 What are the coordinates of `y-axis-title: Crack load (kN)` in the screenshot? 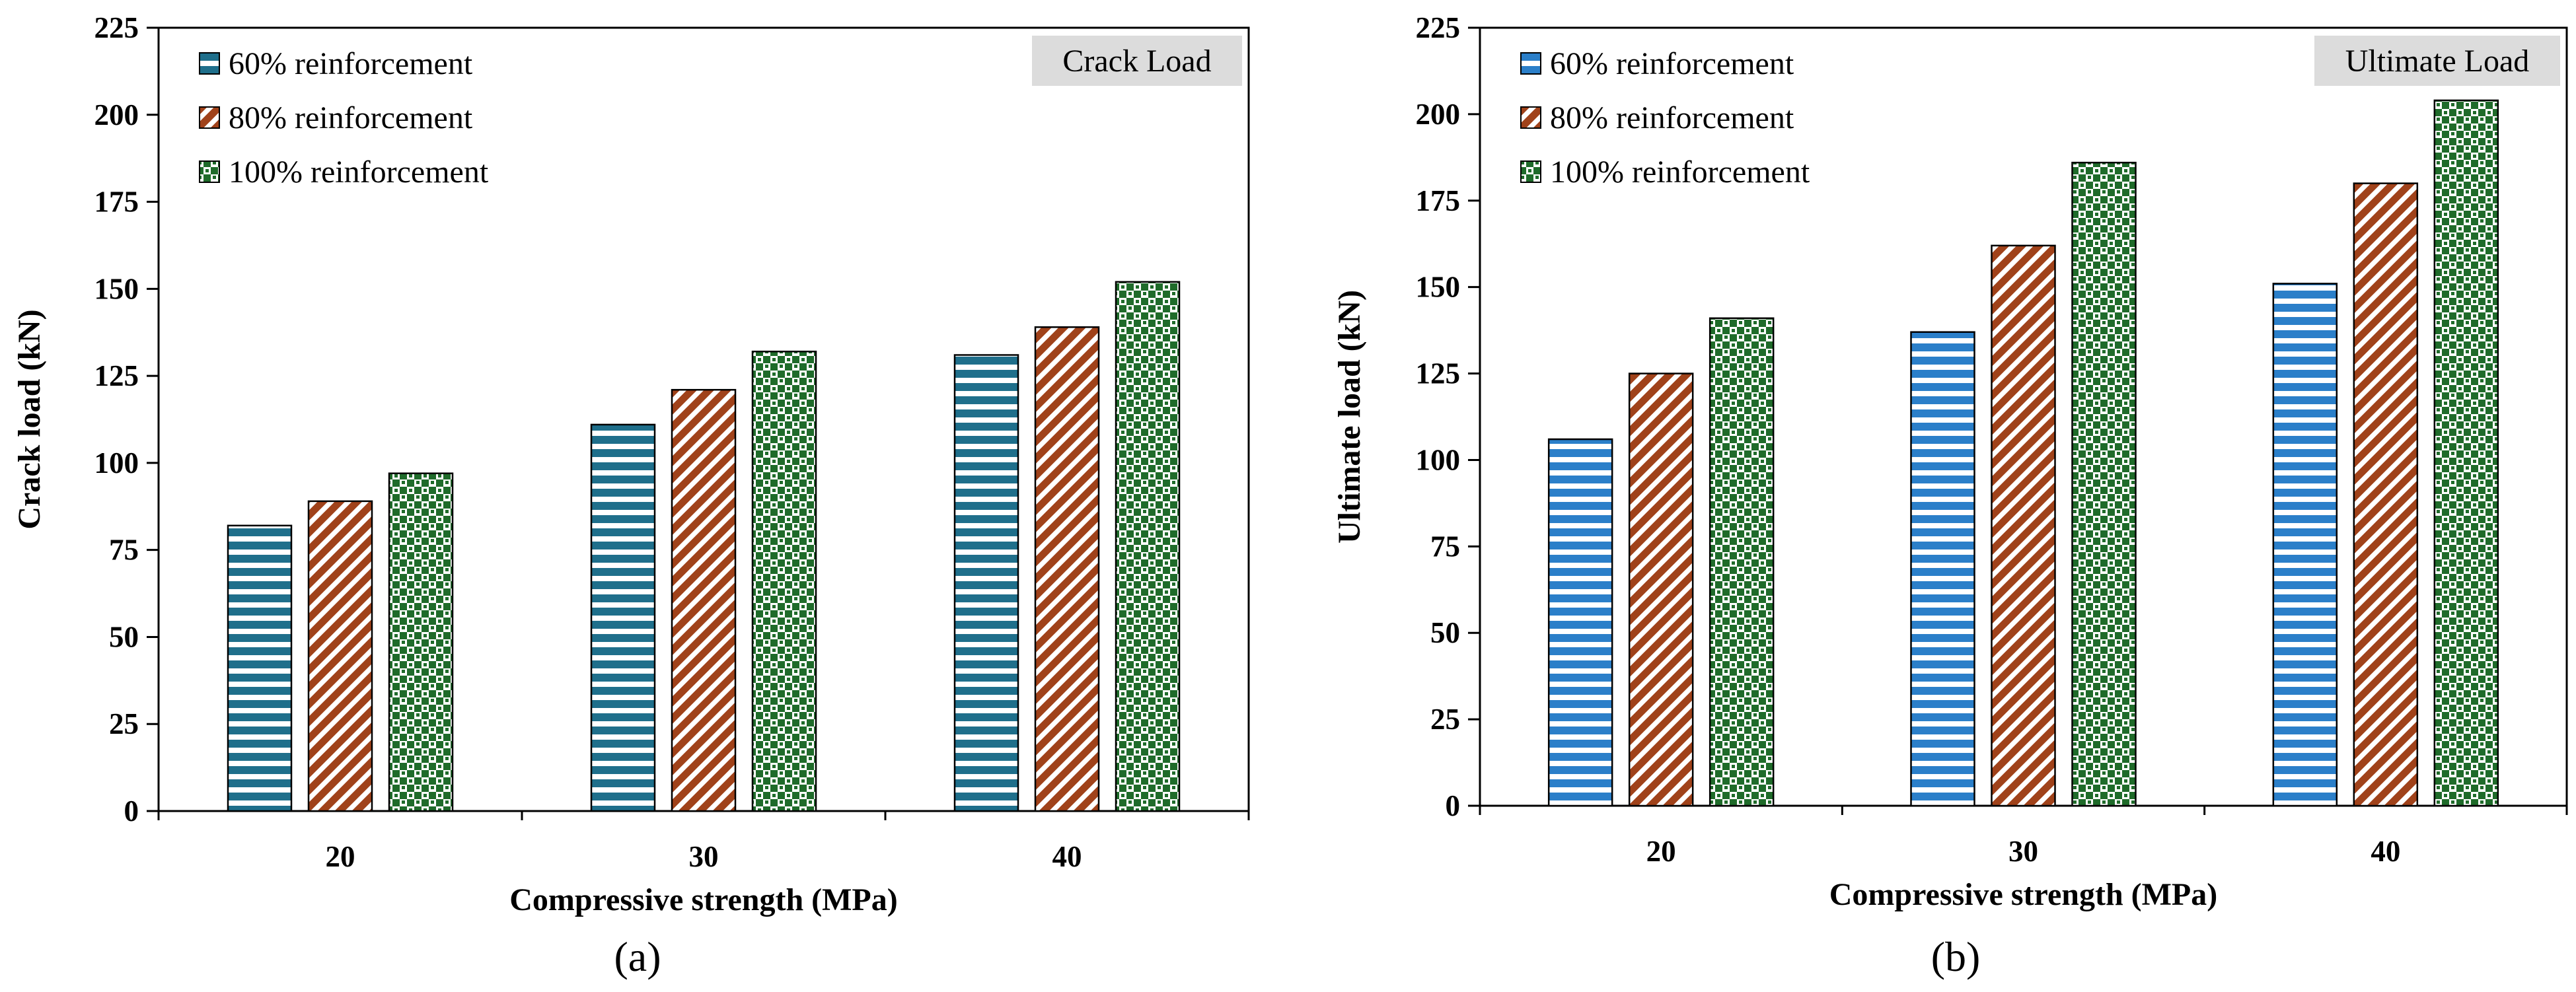 It's located at (30, 419).